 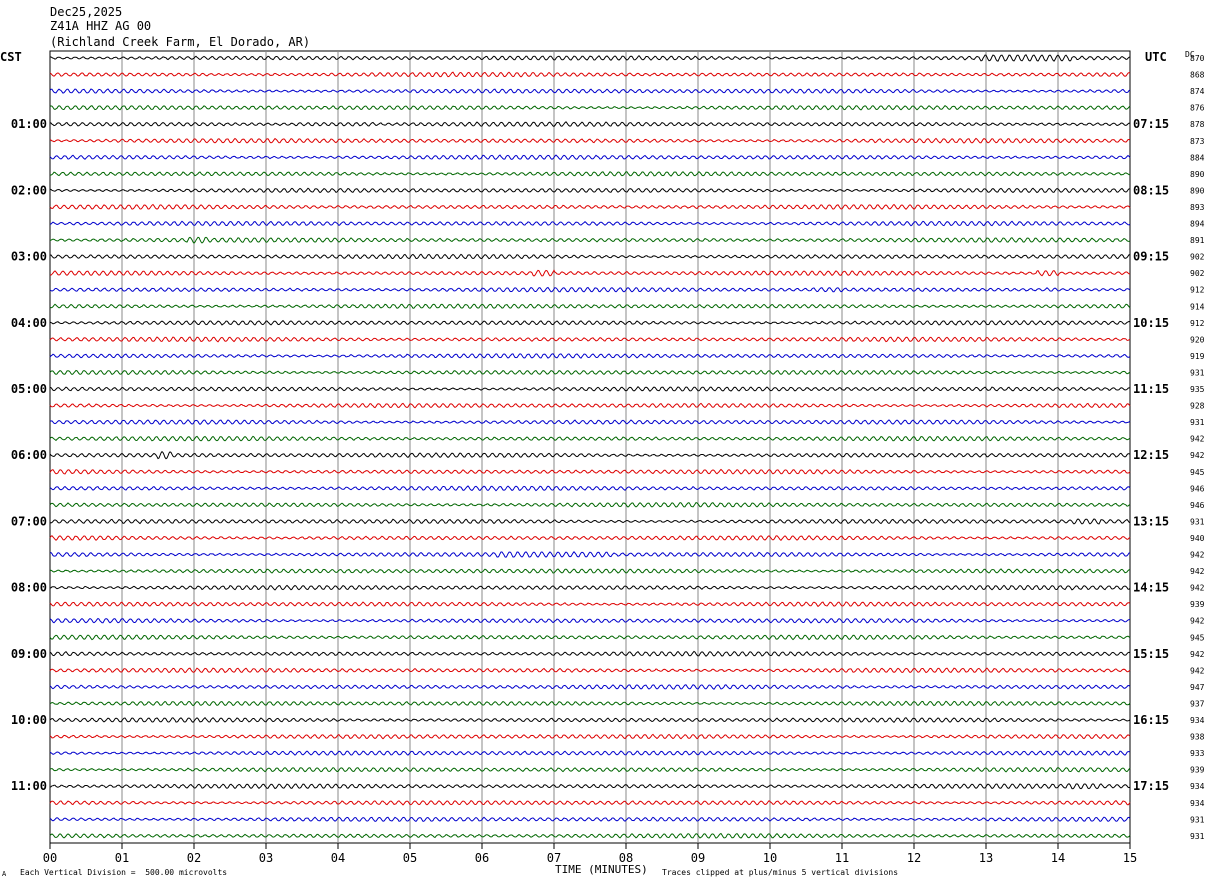 I want to click on utc-hour-label: 07:15, so click(x=1151, y=124).